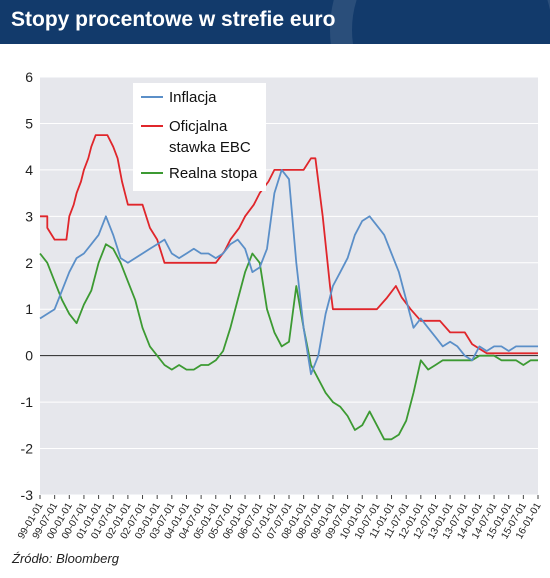  I want to click on legend-label-realna: Realna stopa, so click(213, 173).